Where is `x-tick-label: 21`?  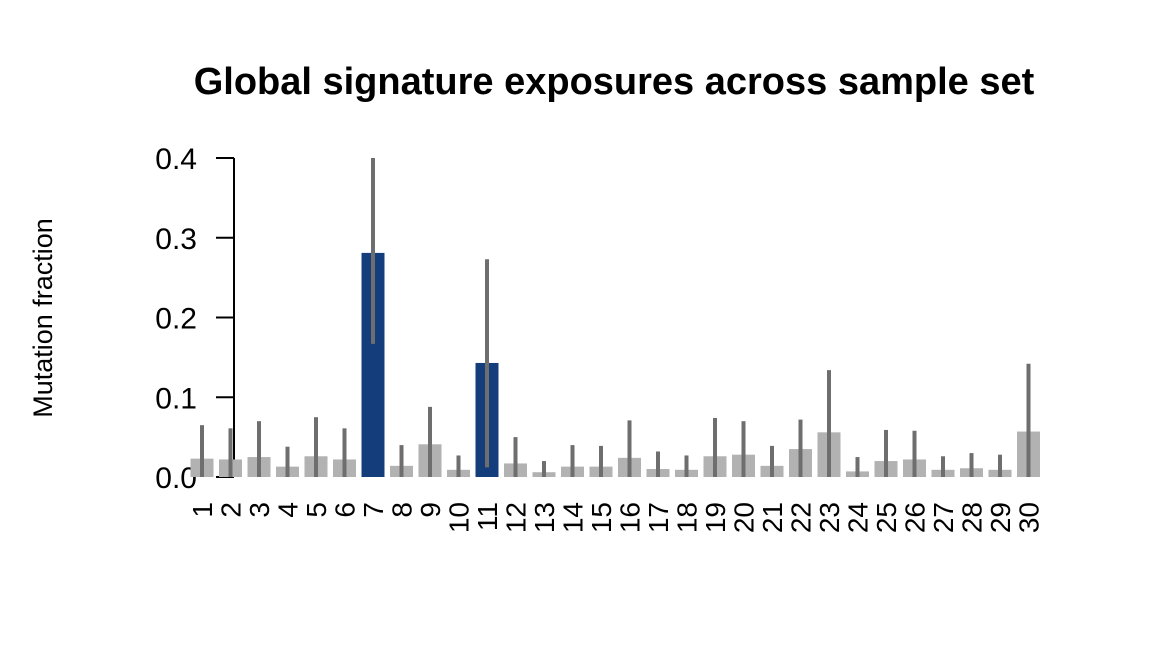
x-tick-label: 21 is located at coordinates (772, 517).